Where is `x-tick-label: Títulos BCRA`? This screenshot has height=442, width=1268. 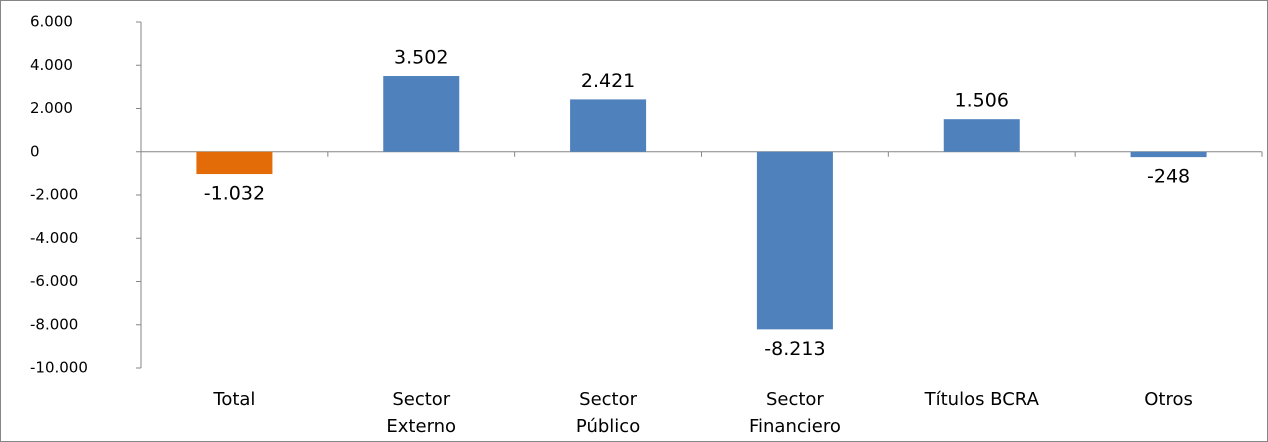
x-tick-label: Títulos BCRA is located at coordinates (982, 399).